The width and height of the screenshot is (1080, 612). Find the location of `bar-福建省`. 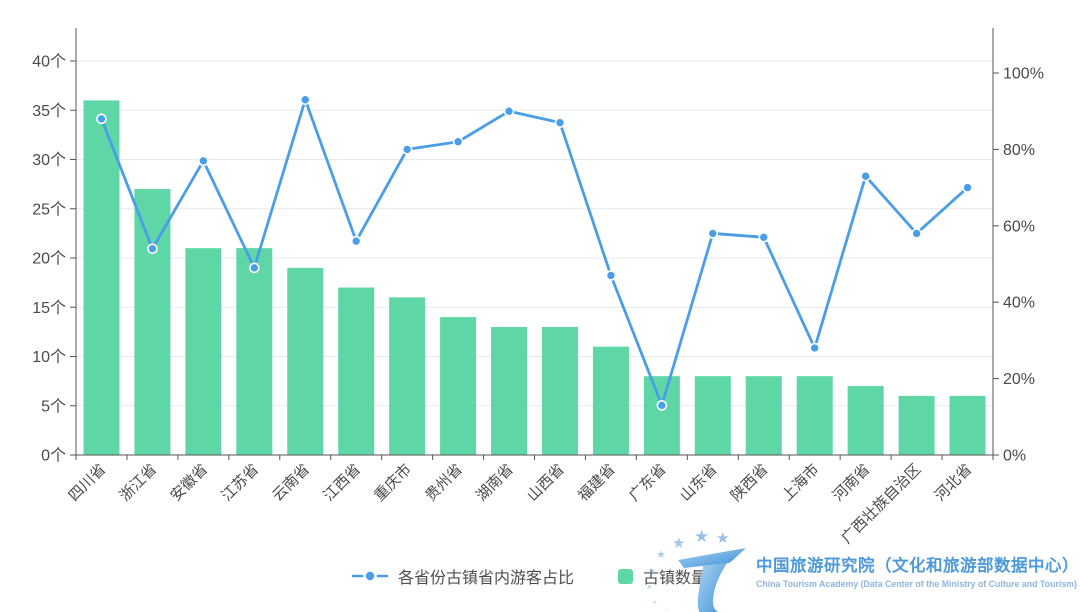

bar-福建省 is located at coordinates (610, 400).